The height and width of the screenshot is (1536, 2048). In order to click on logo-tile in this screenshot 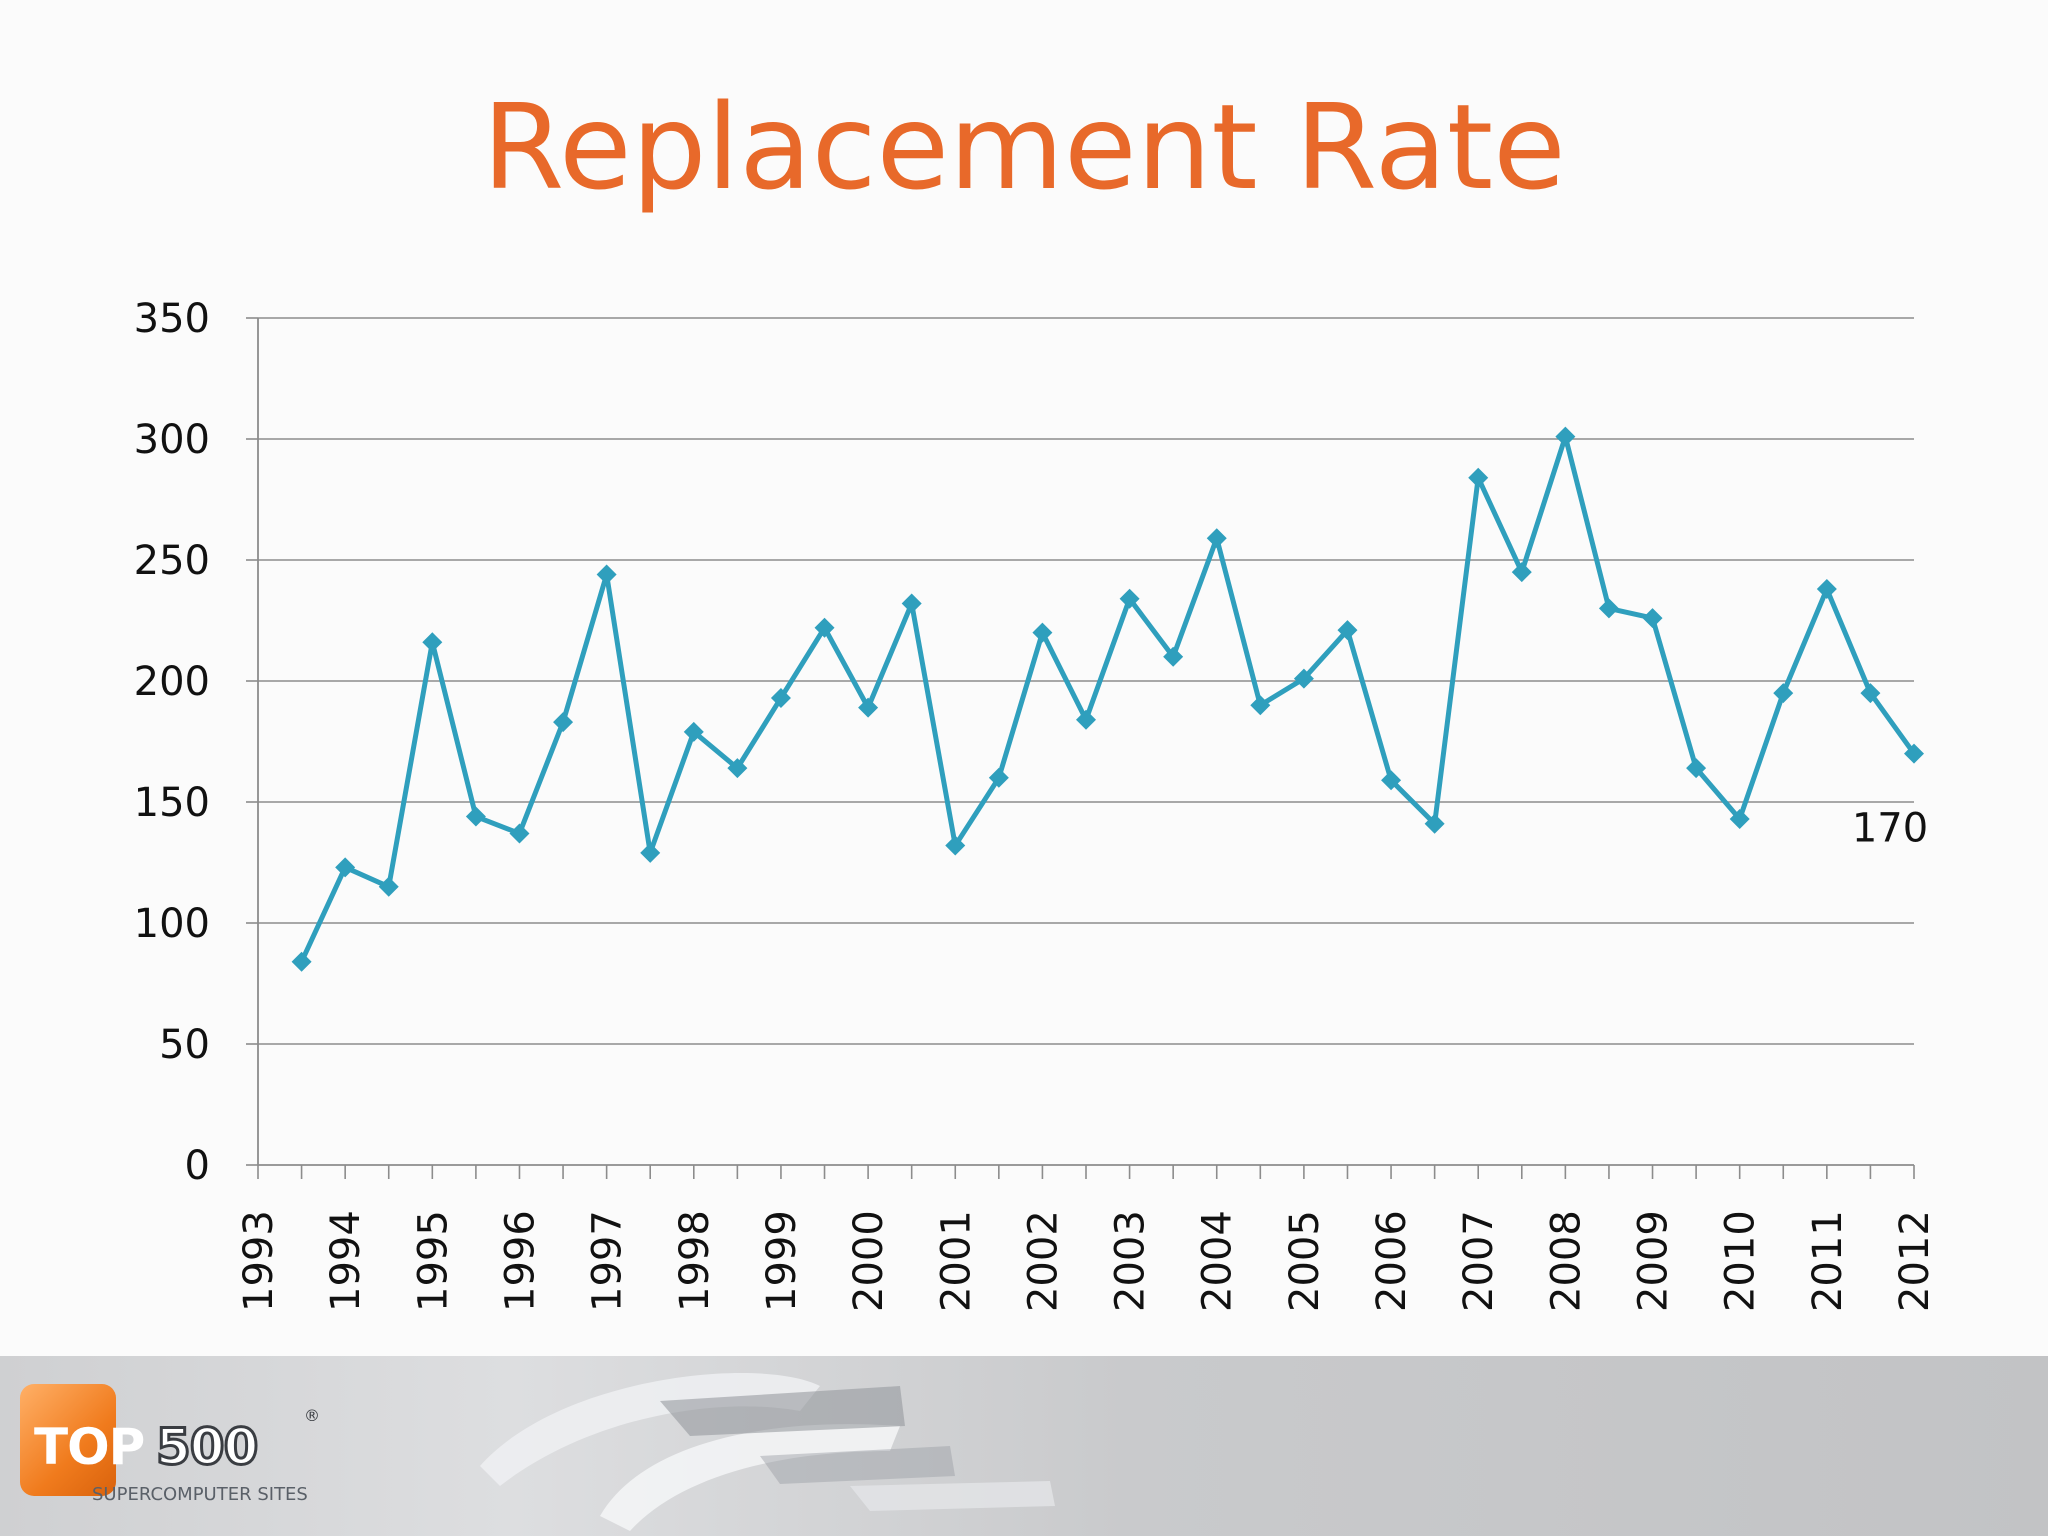, I will do `click(68, 1440)`.